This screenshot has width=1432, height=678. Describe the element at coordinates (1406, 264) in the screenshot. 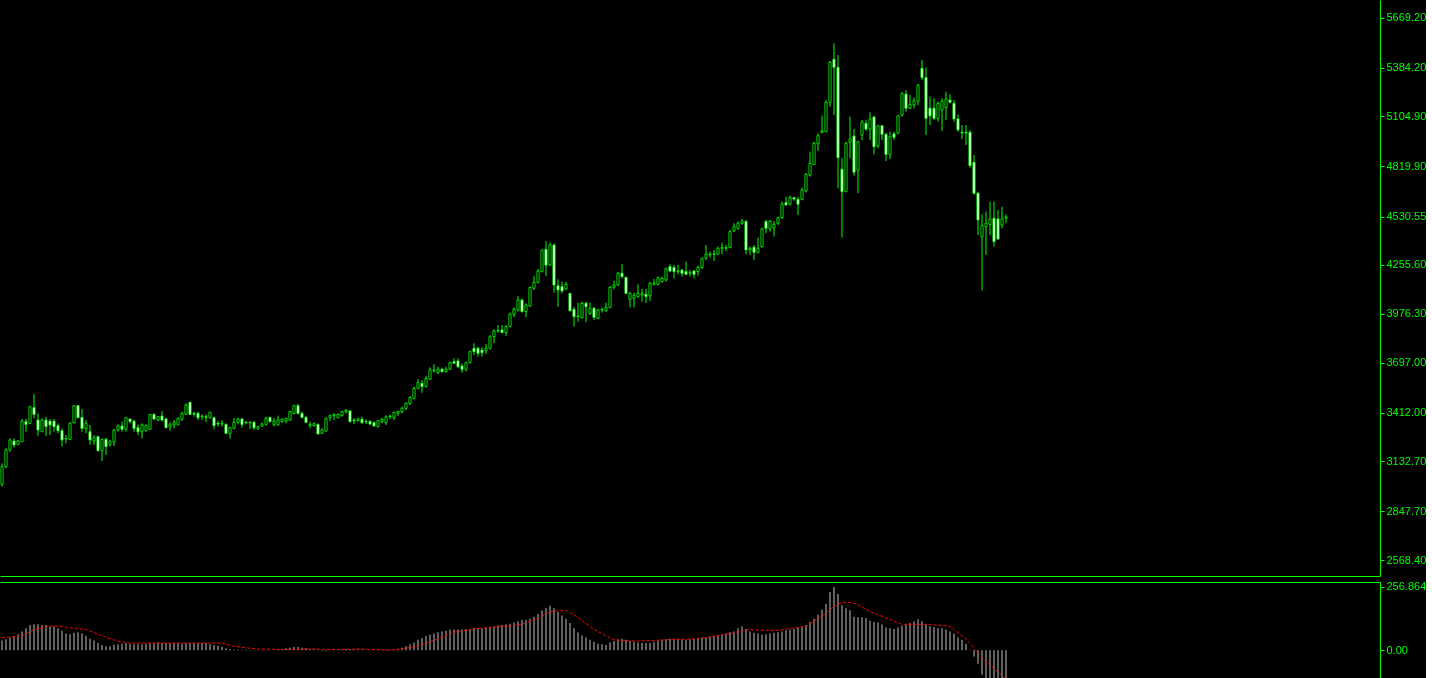

I see `y-tick-label: 4255.60` at that location.